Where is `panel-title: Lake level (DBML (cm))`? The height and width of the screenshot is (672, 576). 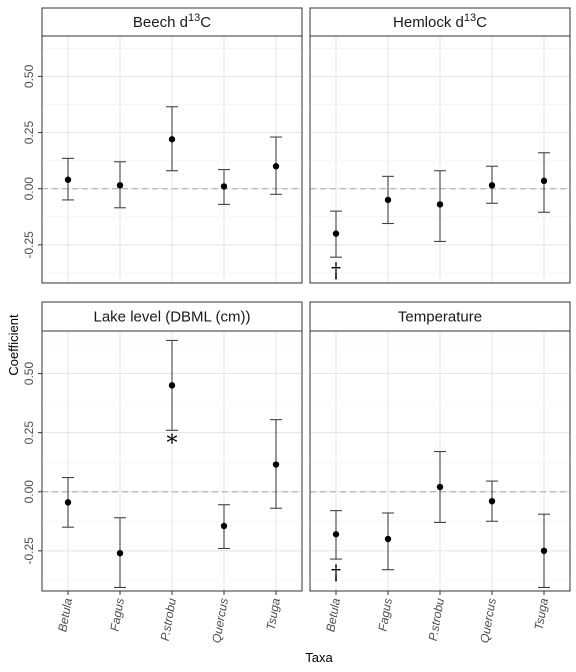
panel-title: Lake level (DBML (cm)) is located at coordinates (172, 317).